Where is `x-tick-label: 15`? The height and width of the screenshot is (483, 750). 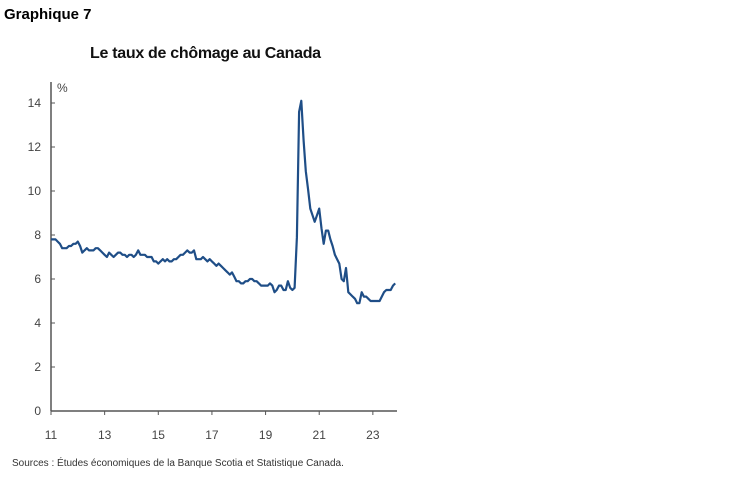 x-tick-label: 15 is located at coordinates (159, 435).